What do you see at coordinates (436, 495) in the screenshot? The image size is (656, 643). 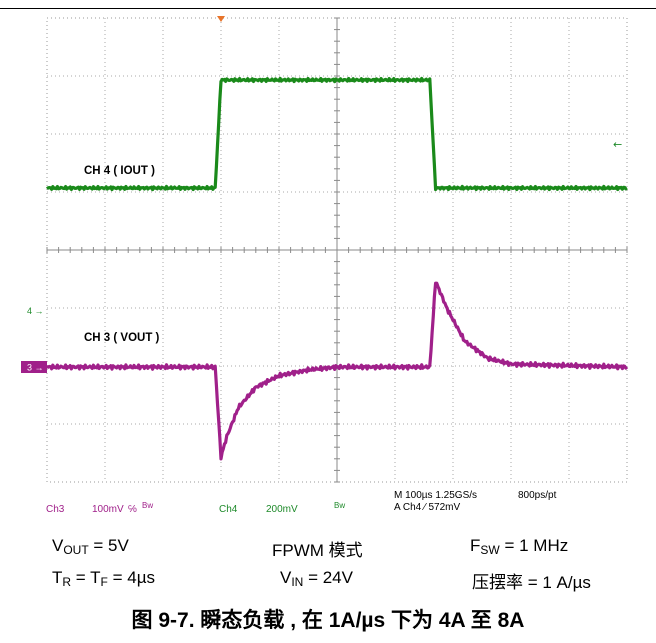 I see `timebase-readout: M 100µs 1.25GS/s` at bounding box center [436, 495].